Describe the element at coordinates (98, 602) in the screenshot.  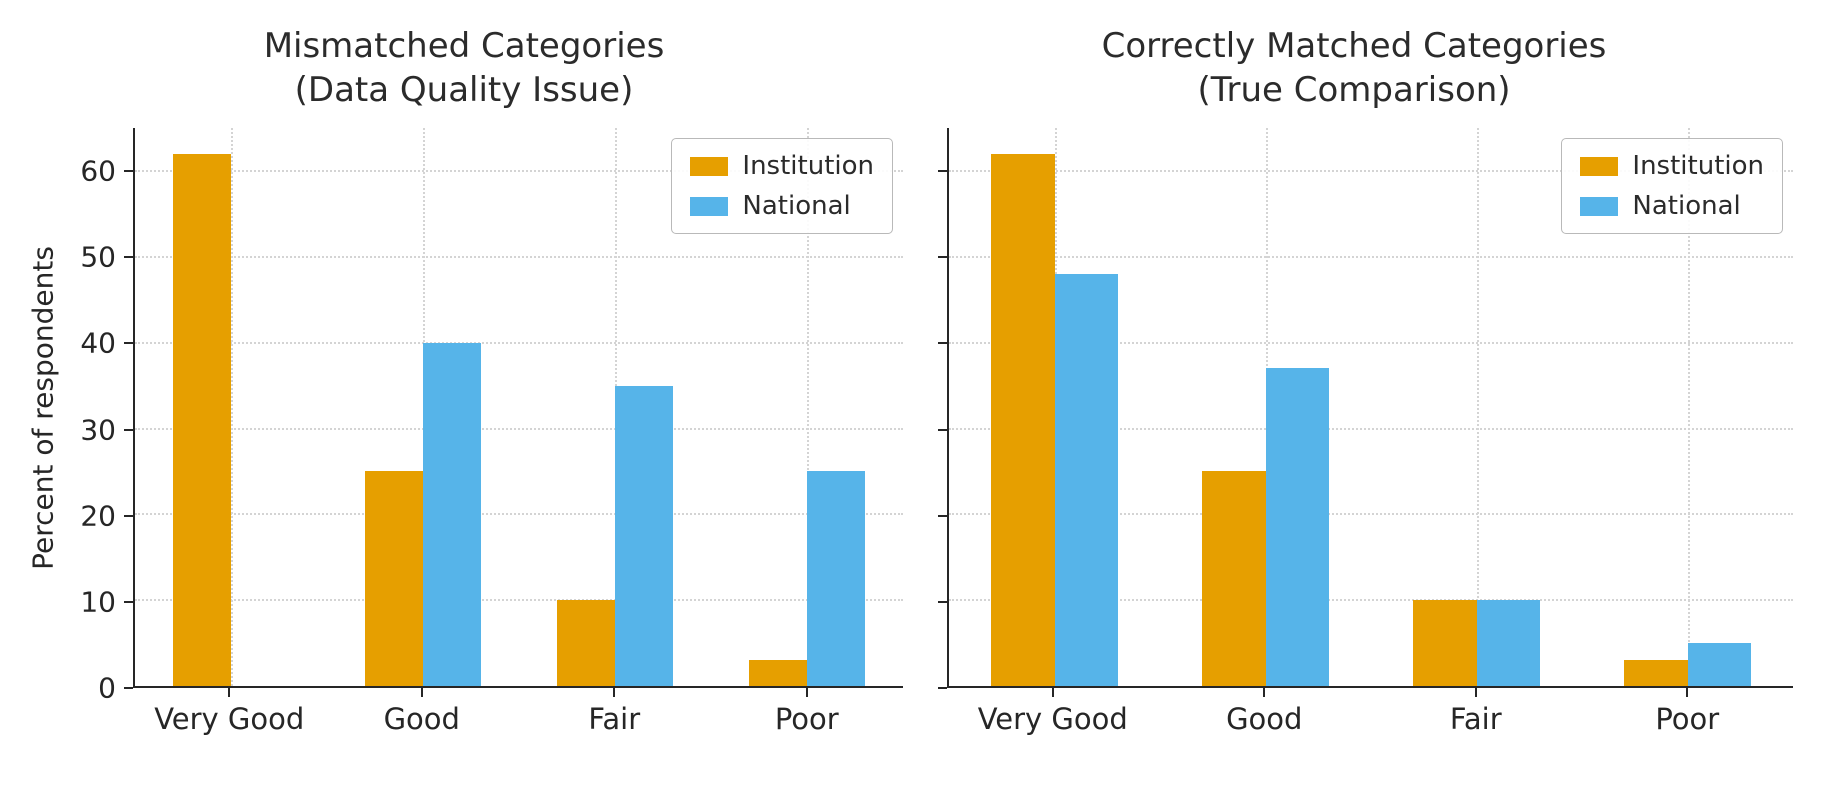
I see `y-tick-label: 10` at that location.